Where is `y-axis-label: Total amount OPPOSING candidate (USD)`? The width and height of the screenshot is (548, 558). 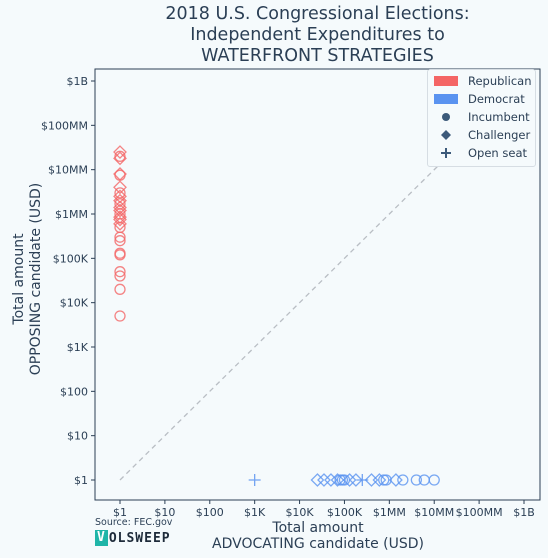
y-axis-label: Total amount OPPOSING candidate (USD) is located at coordinates (28, 279).